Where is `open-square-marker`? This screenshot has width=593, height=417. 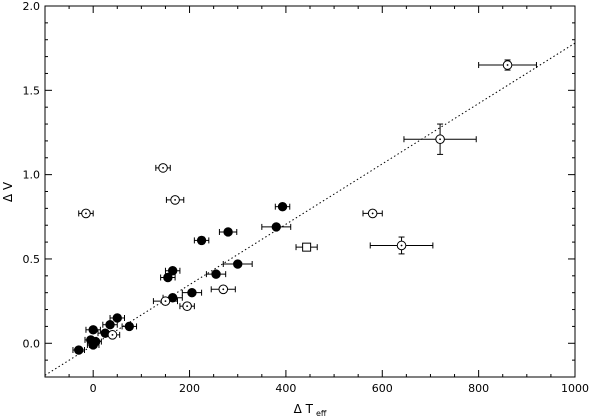
open-square-marker is located at coordinates (307, 247).